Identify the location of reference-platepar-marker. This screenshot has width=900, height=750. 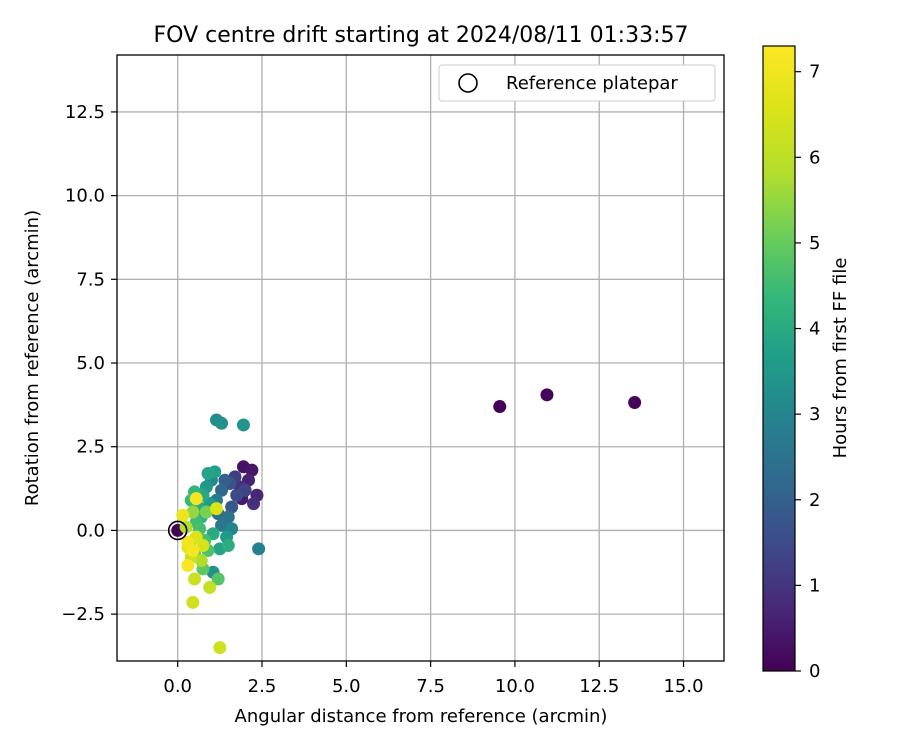
(177, 530).